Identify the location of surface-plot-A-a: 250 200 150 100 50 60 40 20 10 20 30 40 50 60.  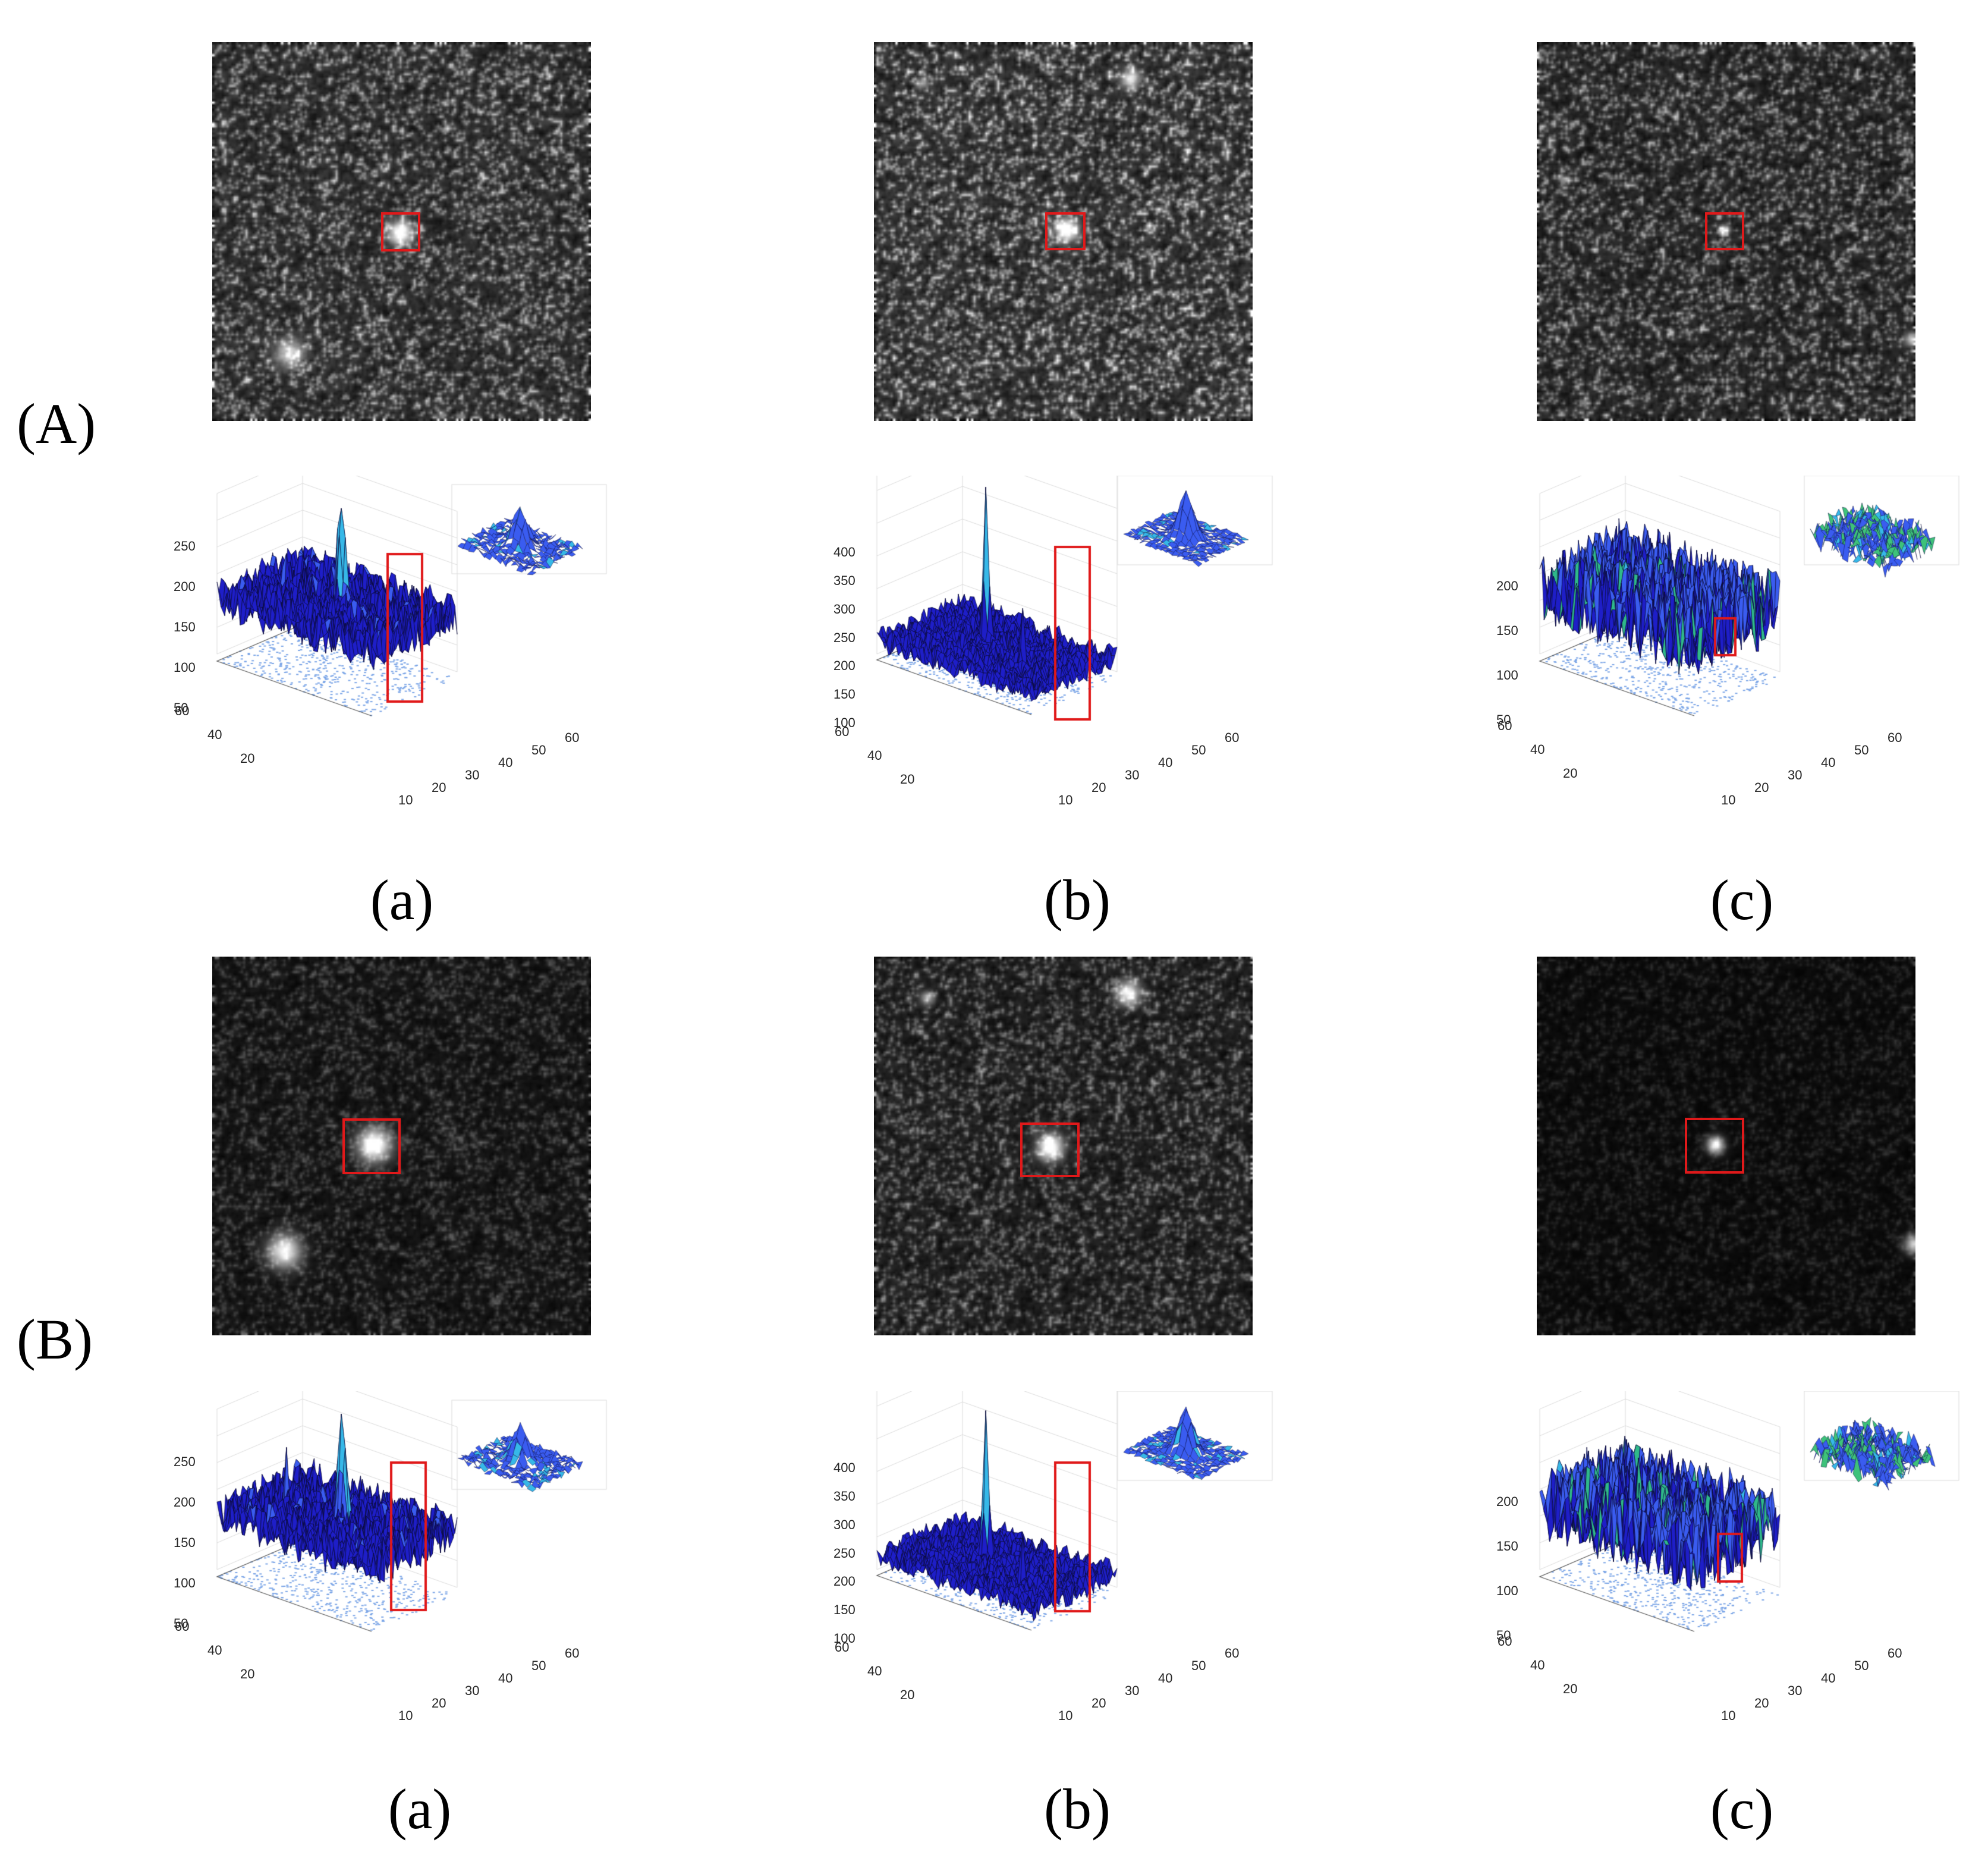
(404, 654).